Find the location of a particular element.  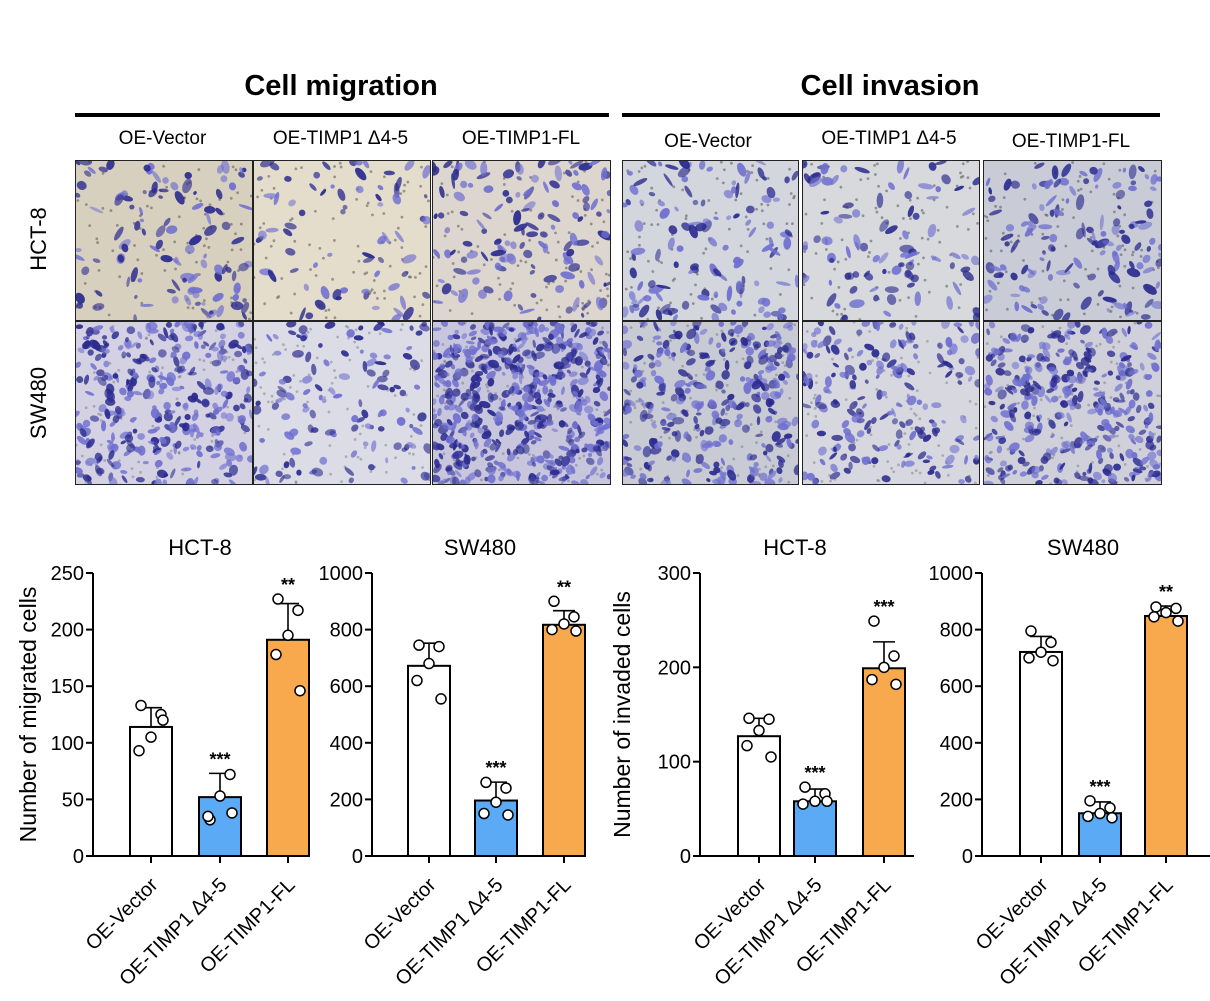

section-rule-invasion is located at coordinates (891, 115).